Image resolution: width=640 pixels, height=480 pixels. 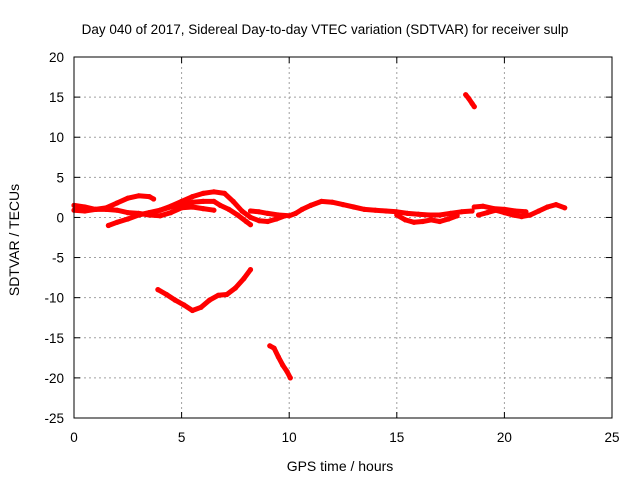 What do you see at coordinates (60, 217) in the screenshot?
I see `y-tick-label: 0` at bounding box center [60, 217].